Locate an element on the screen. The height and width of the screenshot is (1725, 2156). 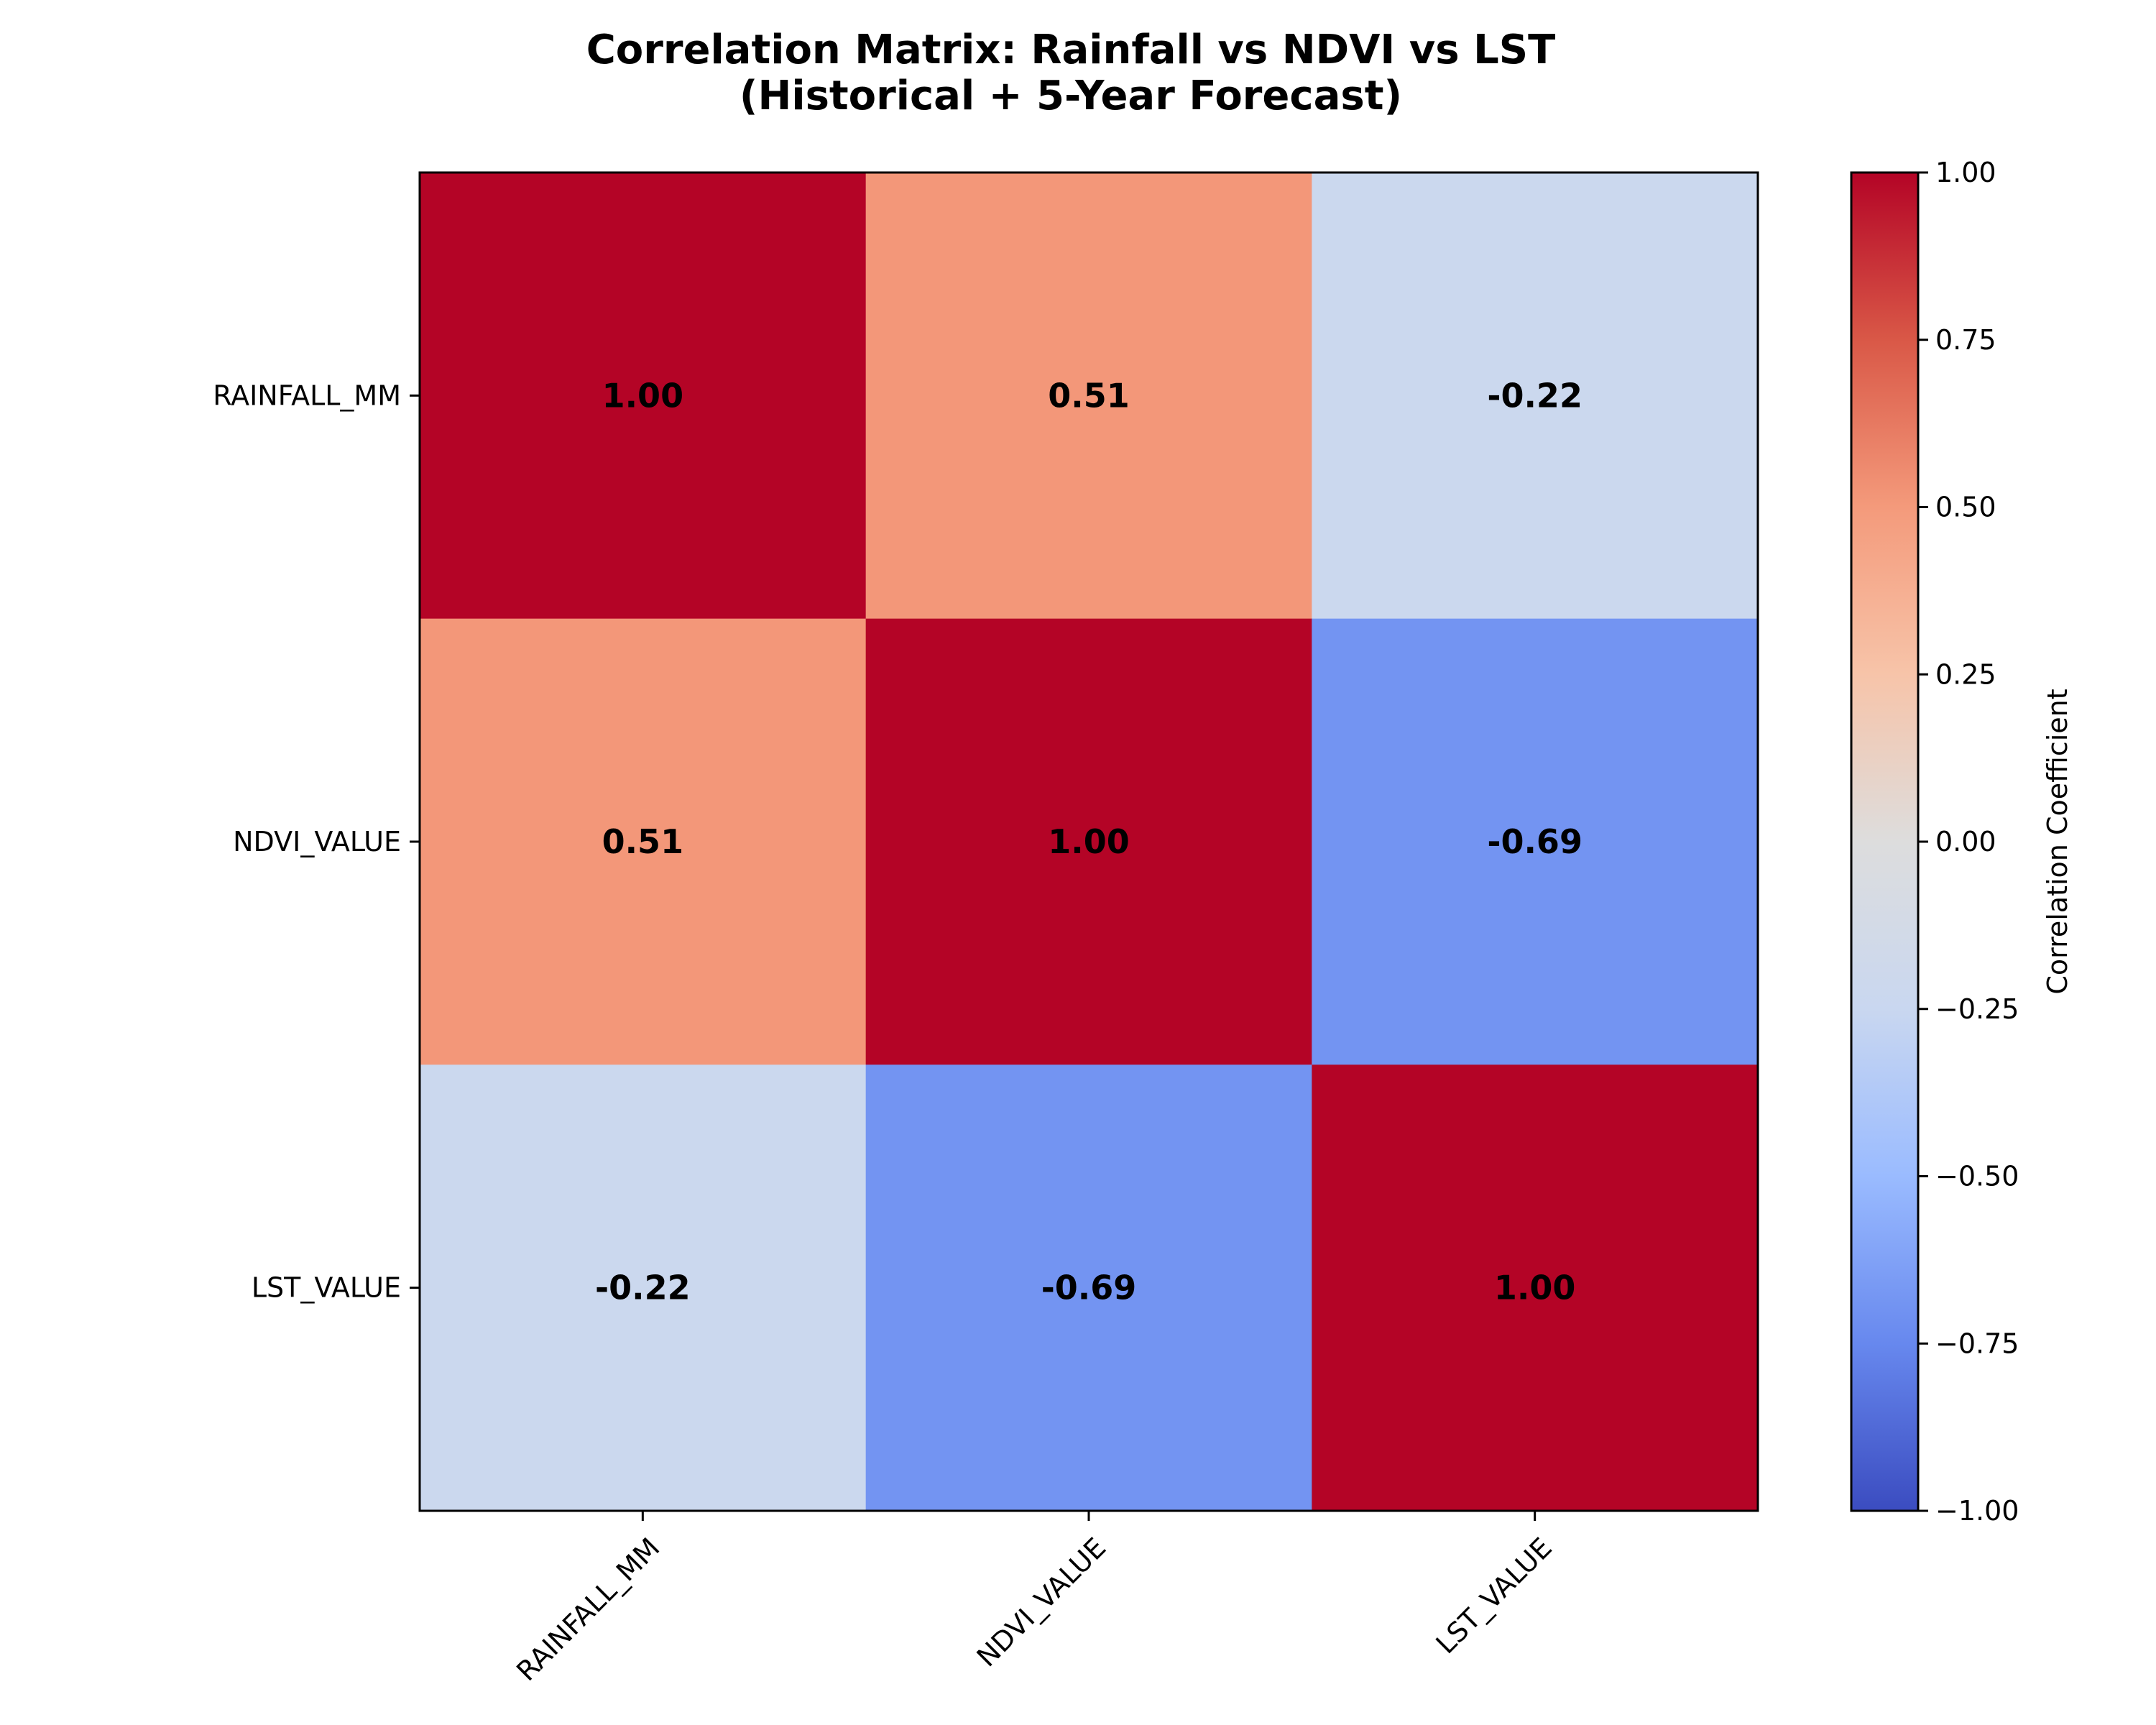
colorbar-tick-label: −0.25 is located at coordinates (1977, 1009).